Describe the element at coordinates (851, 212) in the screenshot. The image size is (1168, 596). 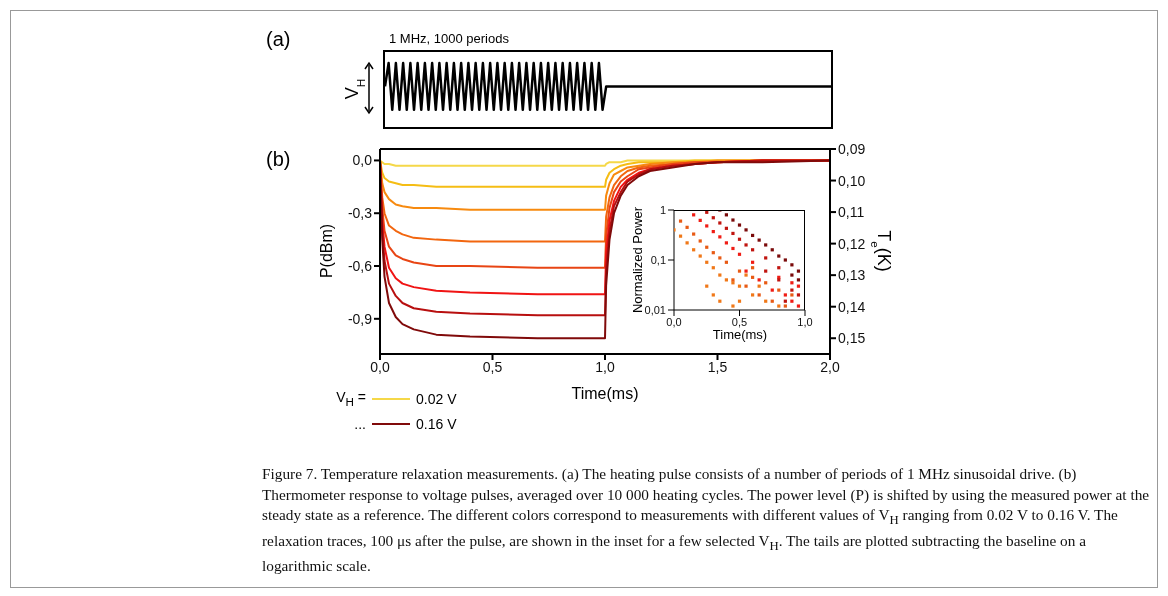
I see `y2-tick-label: 0,11` at that location.